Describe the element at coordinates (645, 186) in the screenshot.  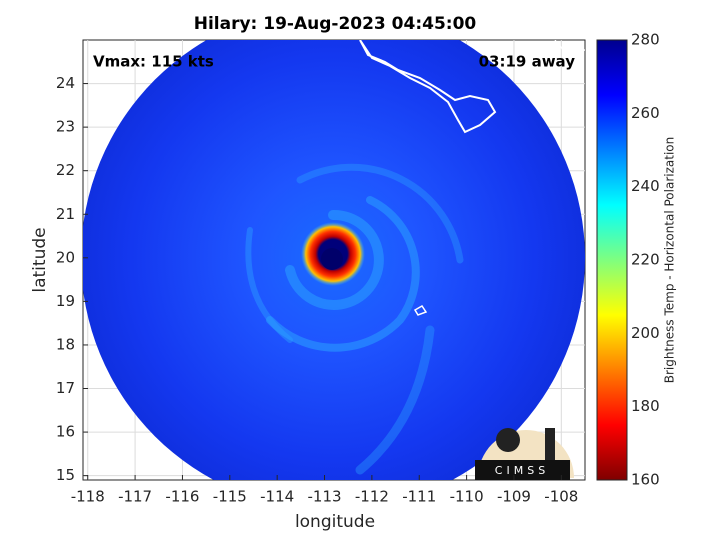
I see `colorbar-tick-label: 240` at that location.